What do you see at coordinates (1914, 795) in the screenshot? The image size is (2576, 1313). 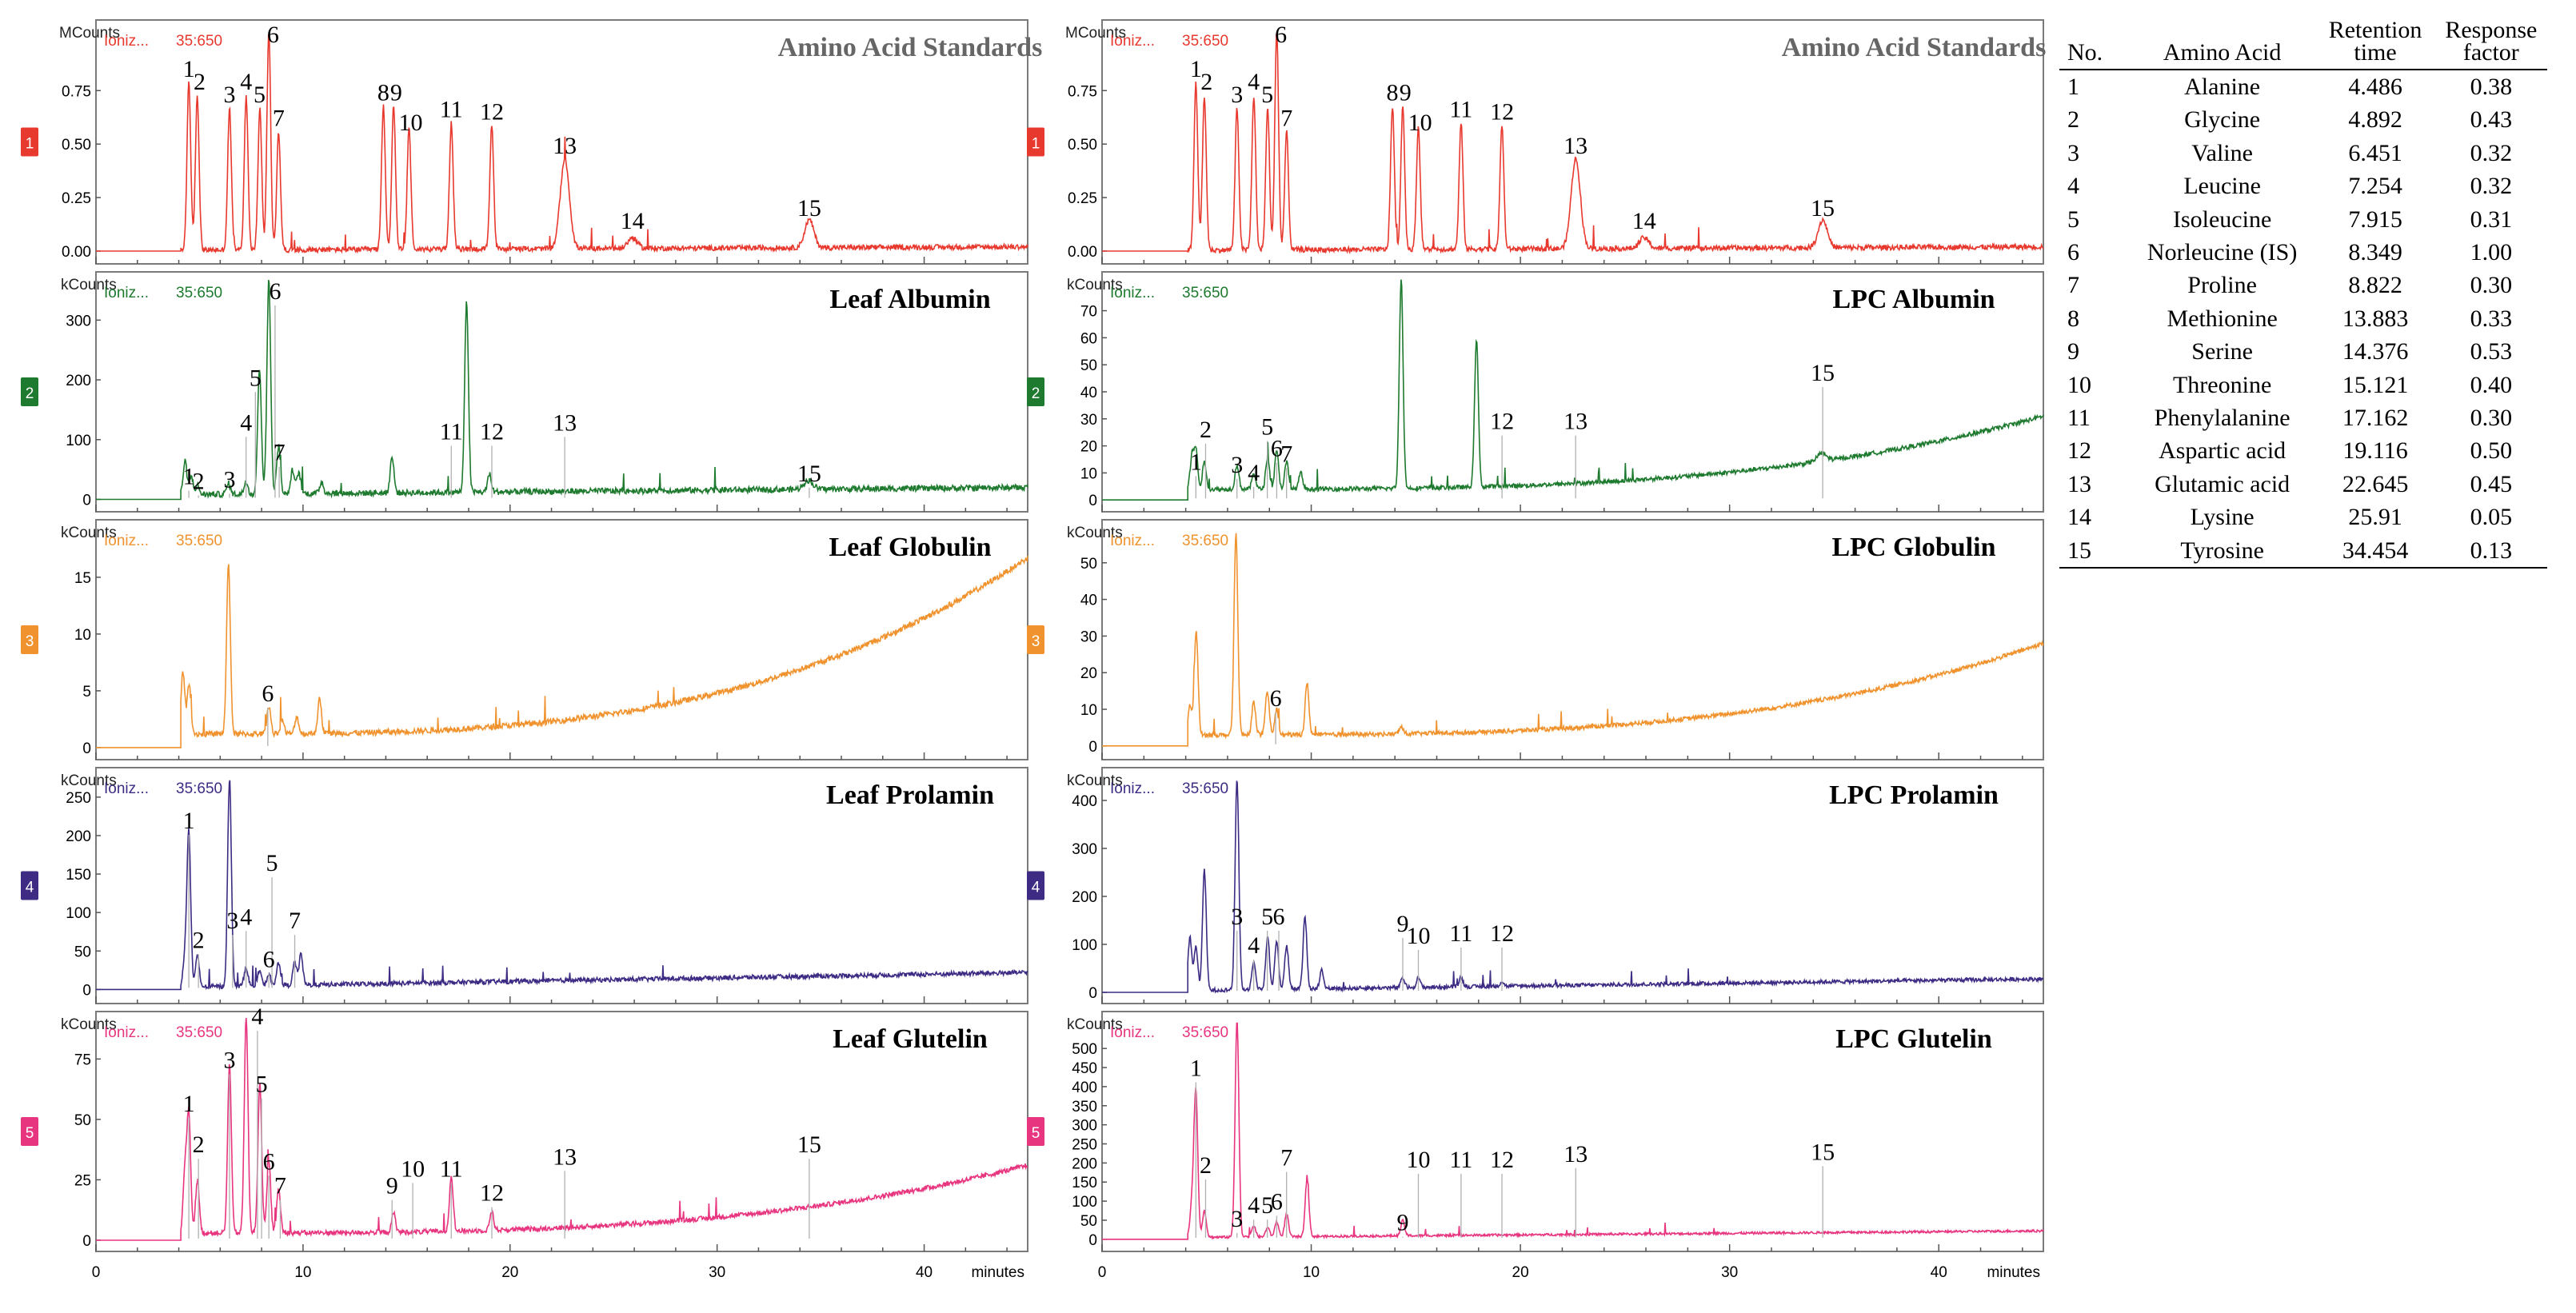 I see `panel-title: LPC Prolamin` at bounding box center [1914, 795].